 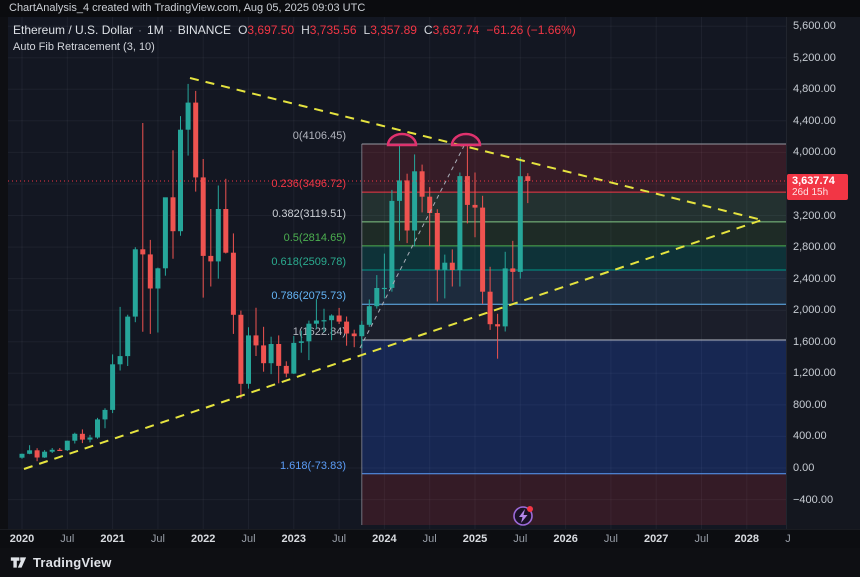 What do you see at coordinates (73, 30) in the screenshot?
I see `symbol-title: Ethereum / U.S. Dollar` at bounding box center [73, 30].